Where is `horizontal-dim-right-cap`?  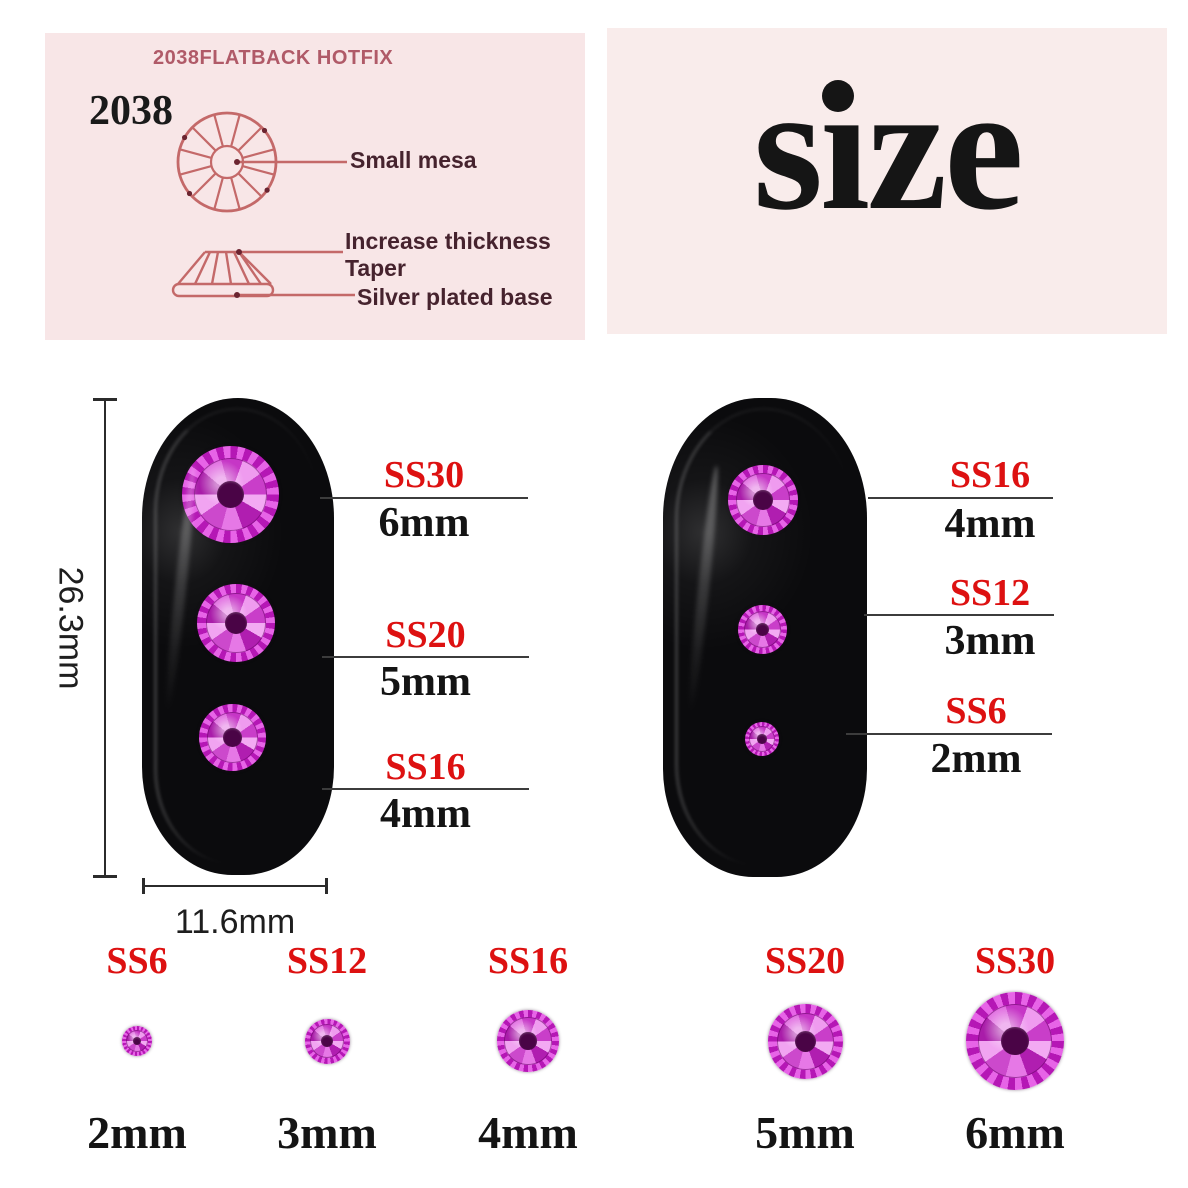
horizontal-dim-right-cap is located at coordinates (326, 886).